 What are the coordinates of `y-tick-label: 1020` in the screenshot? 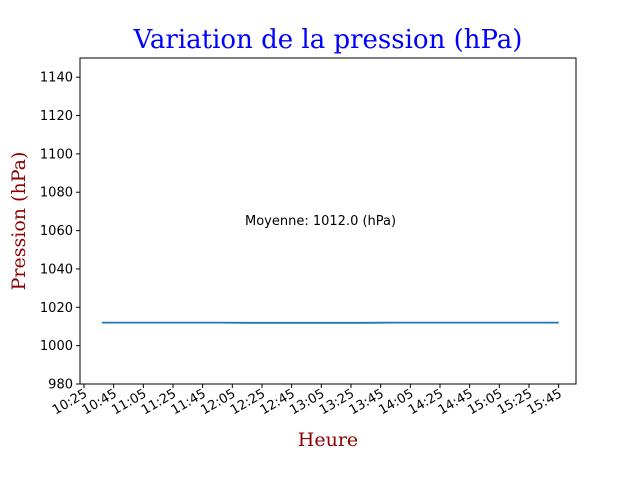 It's located at (56, 308).